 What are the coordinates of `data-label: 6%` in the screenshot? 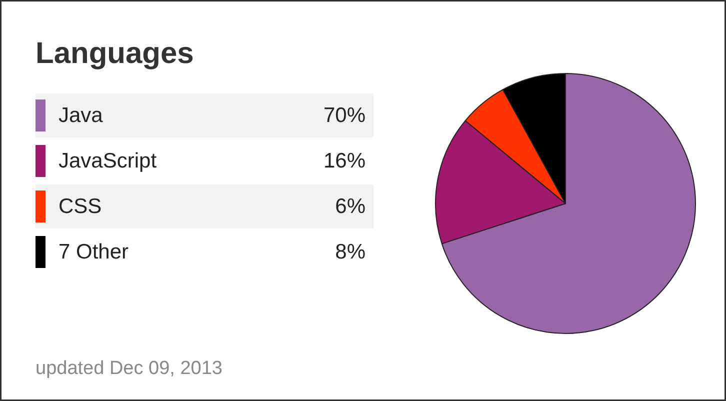 It's located at (350, 206).